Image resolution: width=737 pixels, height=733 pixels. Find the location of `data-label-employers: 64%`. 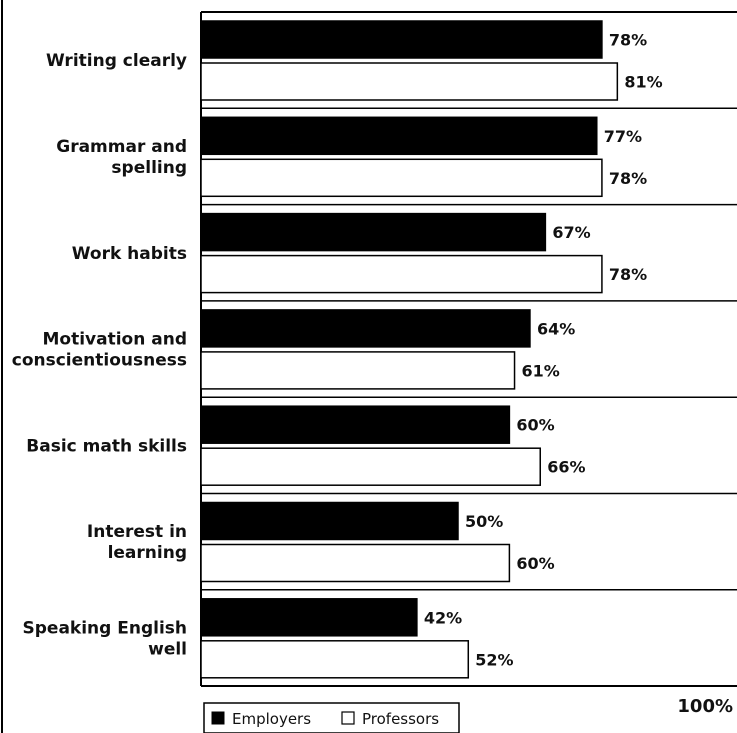

data-label-employers: 64% is located at coordinates (556, 328).